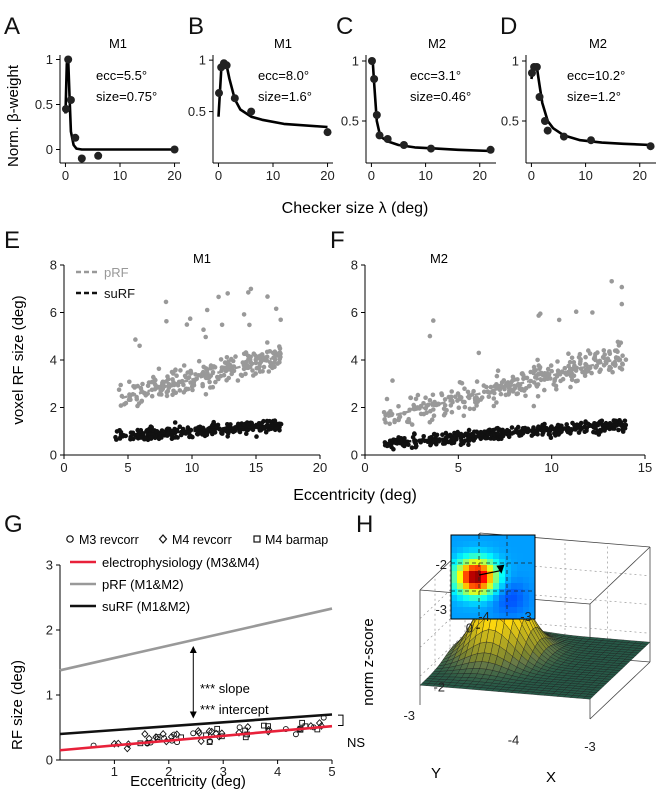 The width and height of the screenshot is (659, 792). Describe the element at coordinates (458, 467) in the screenshot. I see `x-tick-label: 5` at that location.